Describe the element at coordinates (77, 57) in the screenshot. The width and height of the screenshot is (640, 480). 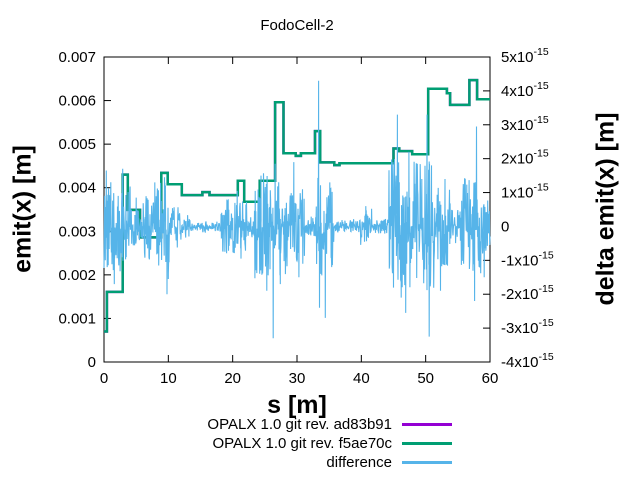
I see `y-tick-label: 0.007` at that location.